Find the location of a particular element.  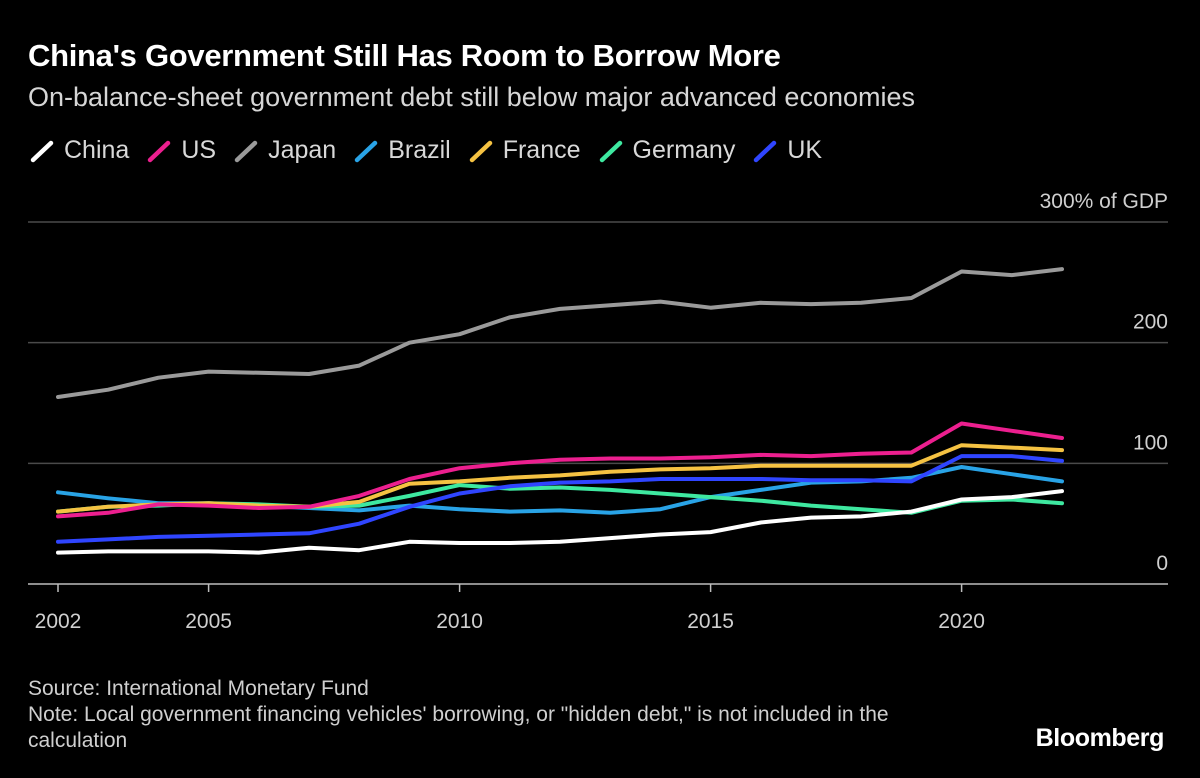

legend-label-germany: Germany is located at coordinates (684, 150).